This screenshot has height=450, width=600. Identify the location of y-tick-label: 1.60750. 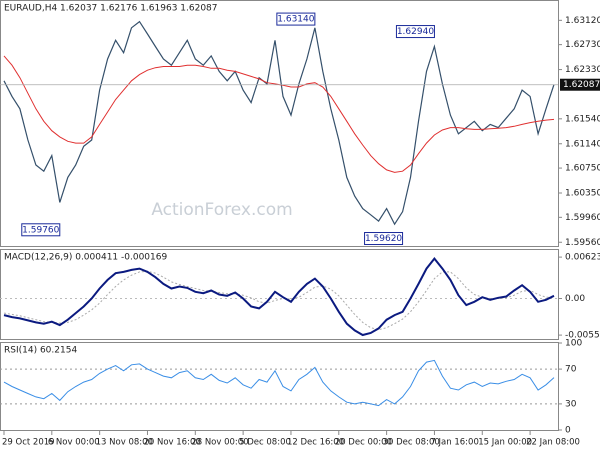
(582, 169).